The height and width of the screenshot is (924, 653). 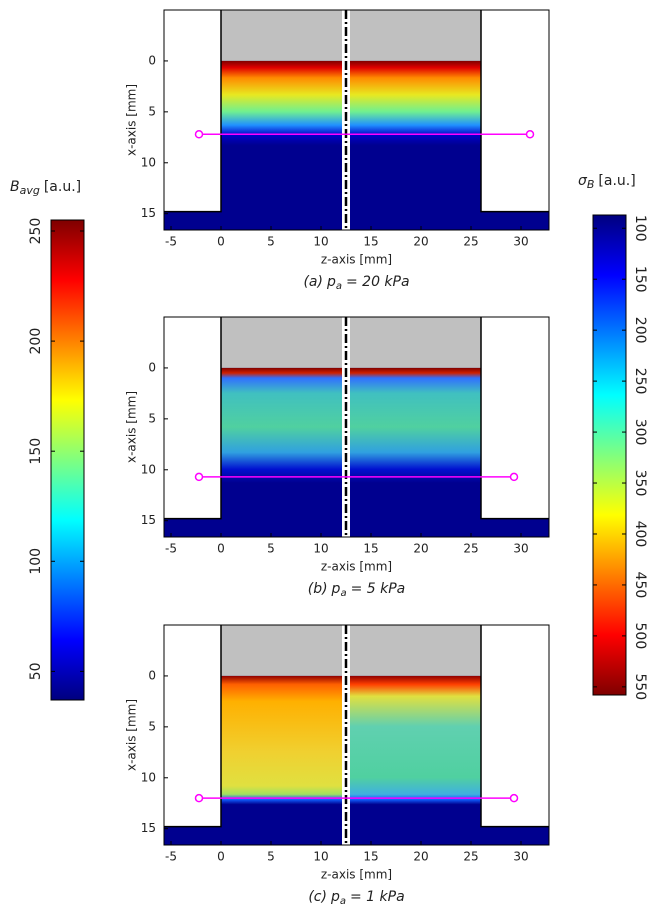 I want to click on caption: (c) pa = 1 kPa, so click(x=356, y=898).